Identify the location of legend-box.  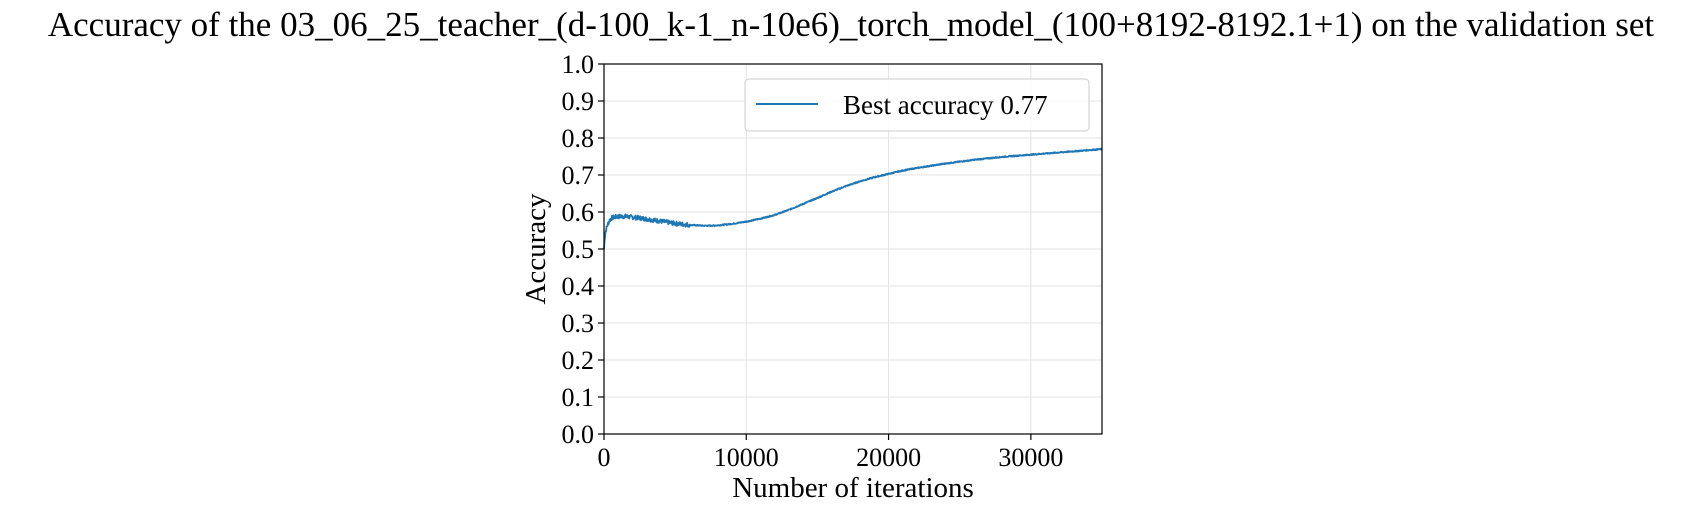
(917, 105).